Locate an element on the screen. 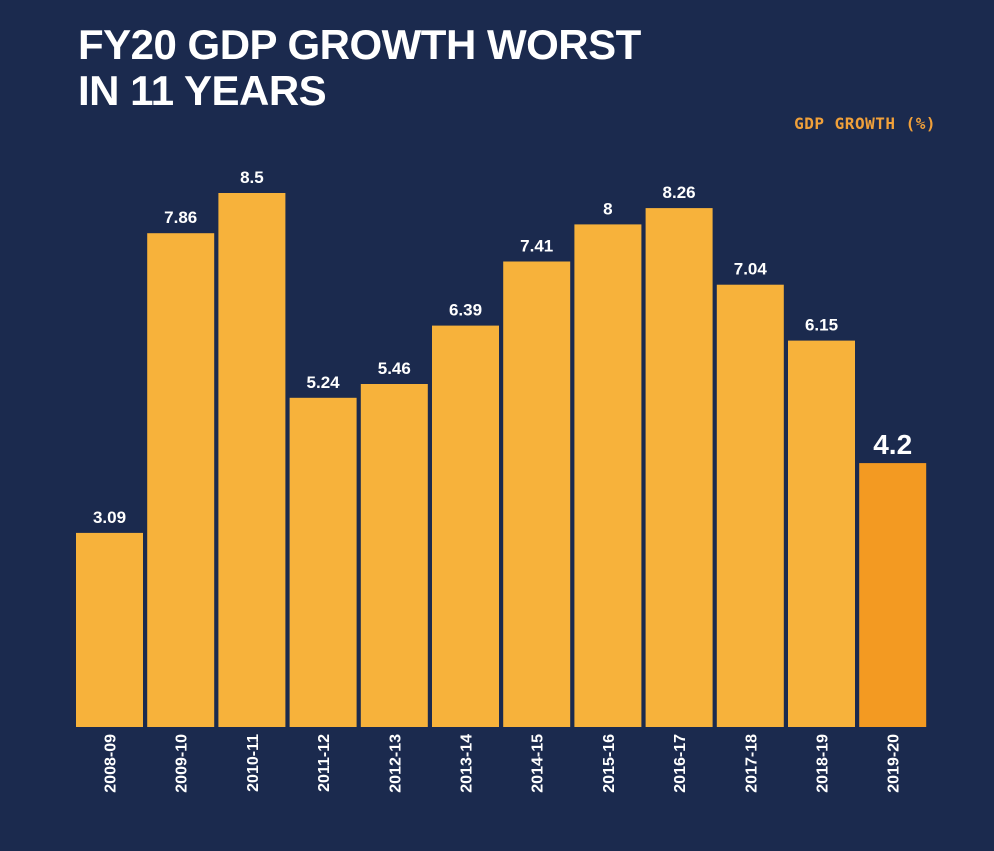 Image resolution: width=994 pixels, height=851 pixels. value-label-2011-12: 5.24 is located at coordinates (324, 382).